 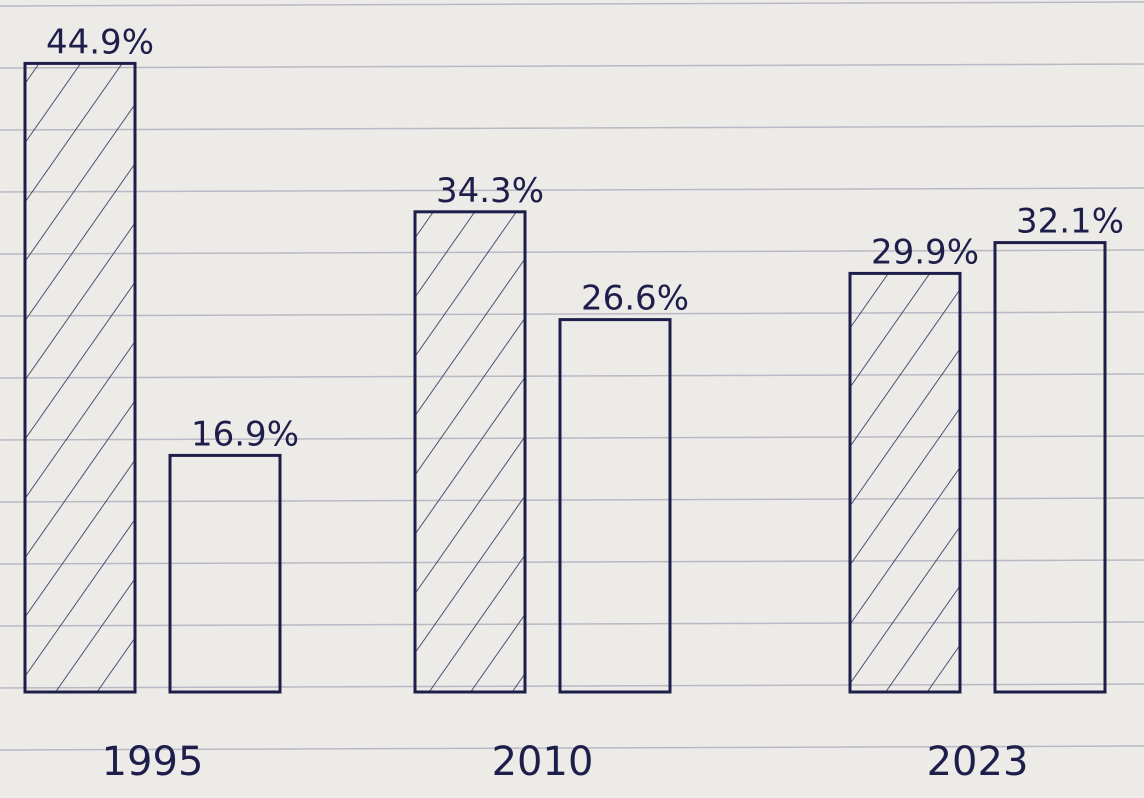 What do you see at coordinates (153, 762) in the screenshot?
I see `x-tick-label: 1995` at bounding box center [153, 762].